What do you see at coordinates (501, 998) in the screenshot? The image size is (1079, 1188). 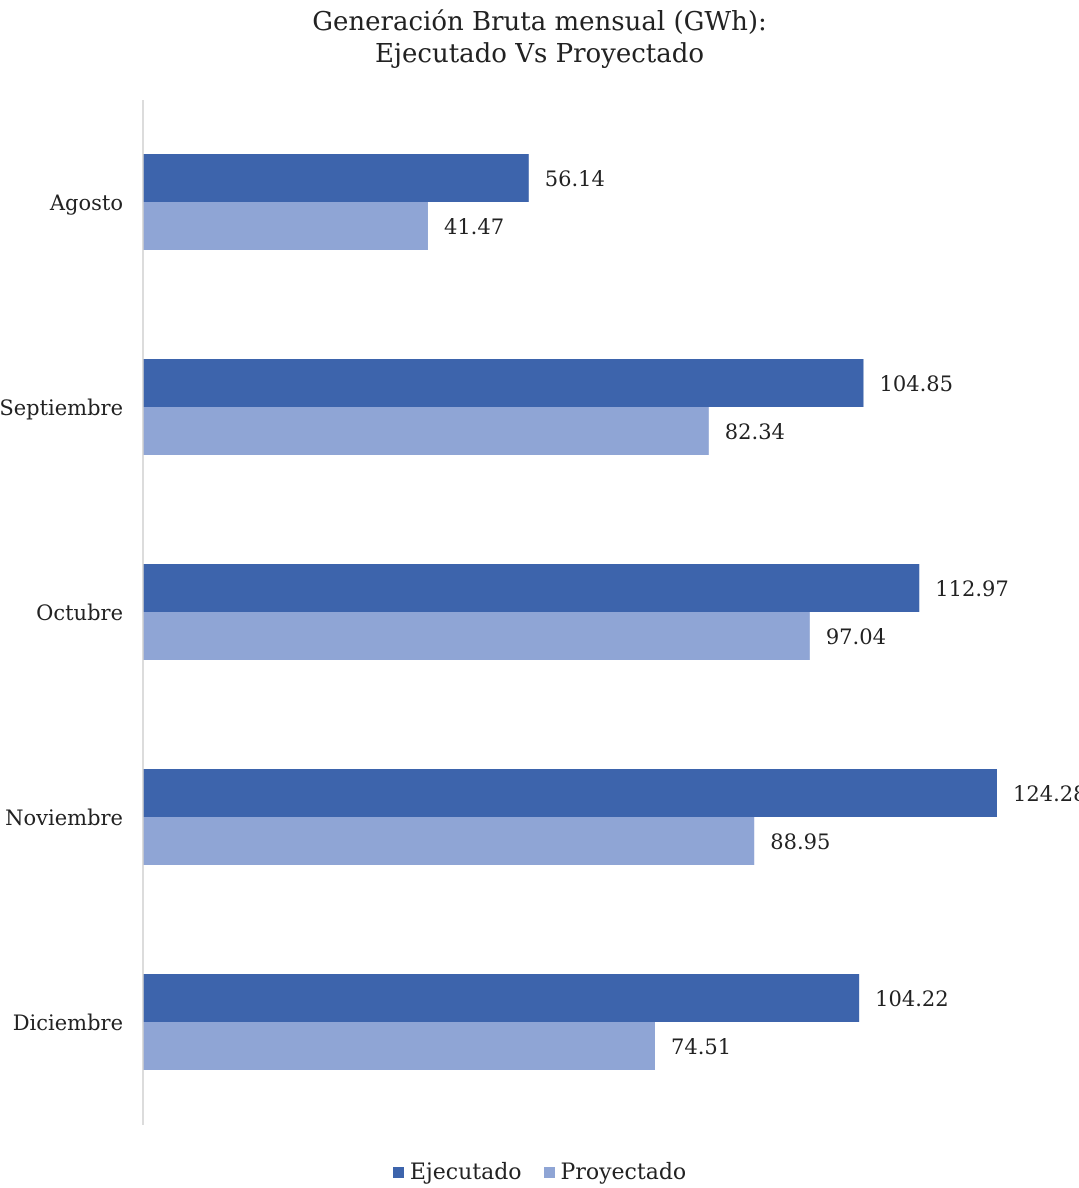 I see `bar-ejecutado-diciembre` at bounding box center [501, 998].